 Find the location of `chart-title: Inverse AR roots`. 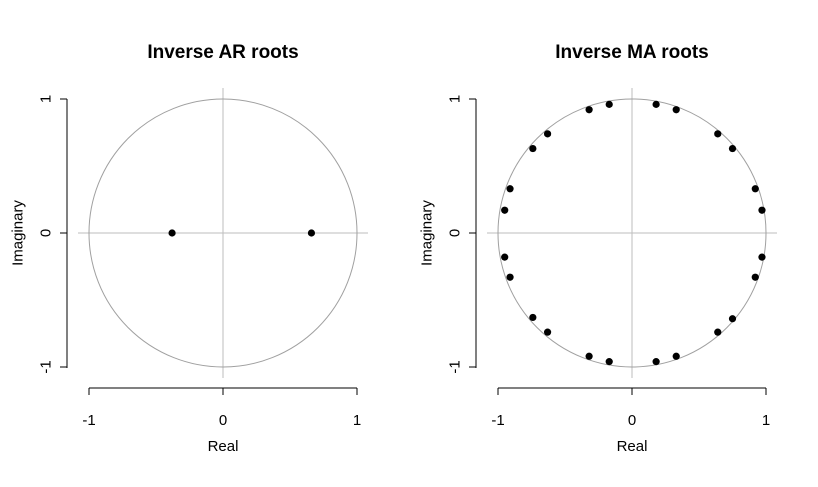

chart-title: Inverse AR roots is located at coordinates (222, 52).